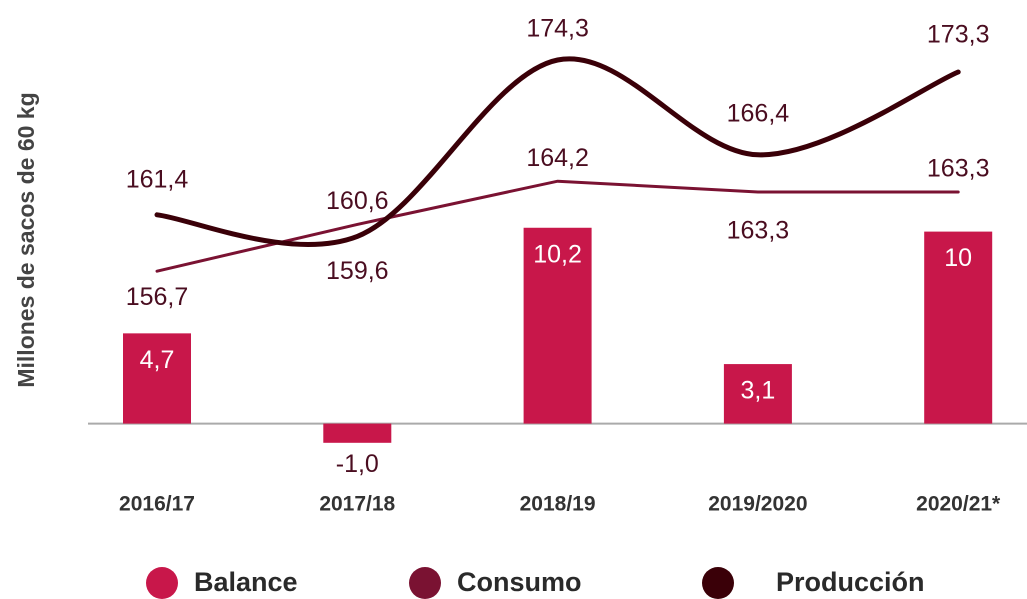 The width and height of the screenshot is (1027, 599). What do you see at coordinates (958, 258) in the screenshot?
I see `data-label: 10` at bounding box center [958, 258].